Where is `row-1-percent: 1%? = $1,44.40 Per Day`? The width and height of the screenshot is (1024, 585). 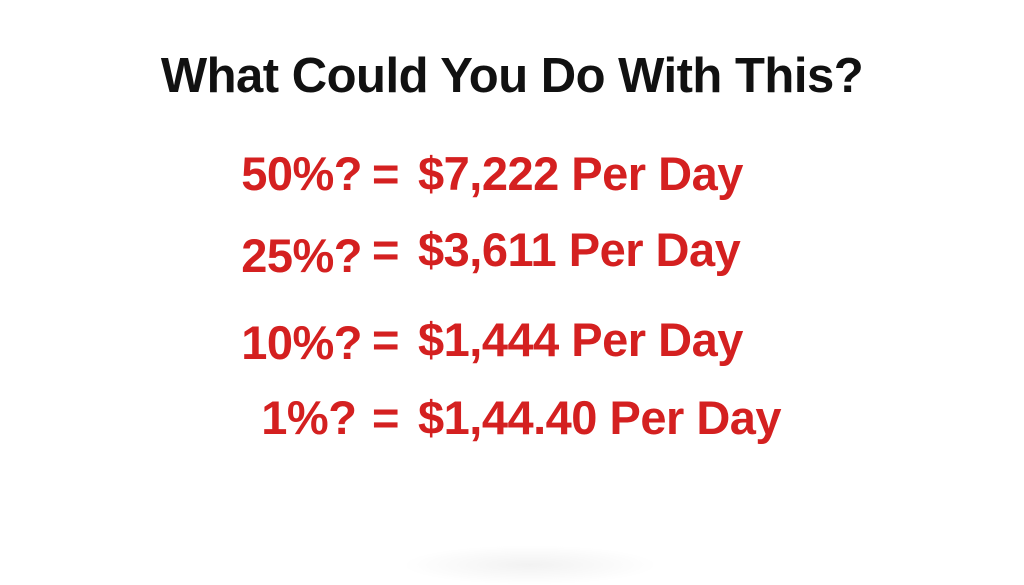
row-1-percent: 1%? = $1,44.40 Per Day is located at coordinates (512, 420).